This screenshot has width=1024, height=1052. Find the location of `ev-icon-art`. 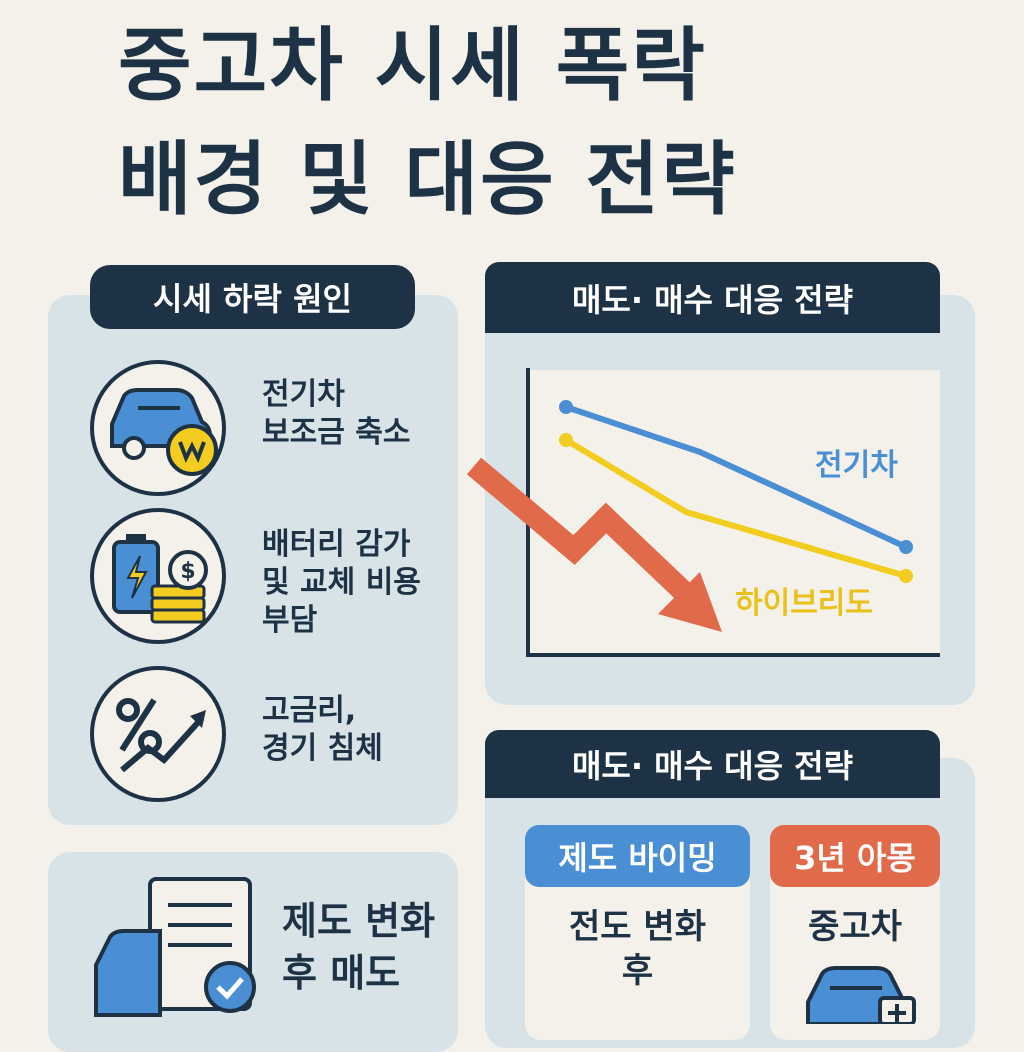

ev-icon-art is located at coordinates (164, 432).